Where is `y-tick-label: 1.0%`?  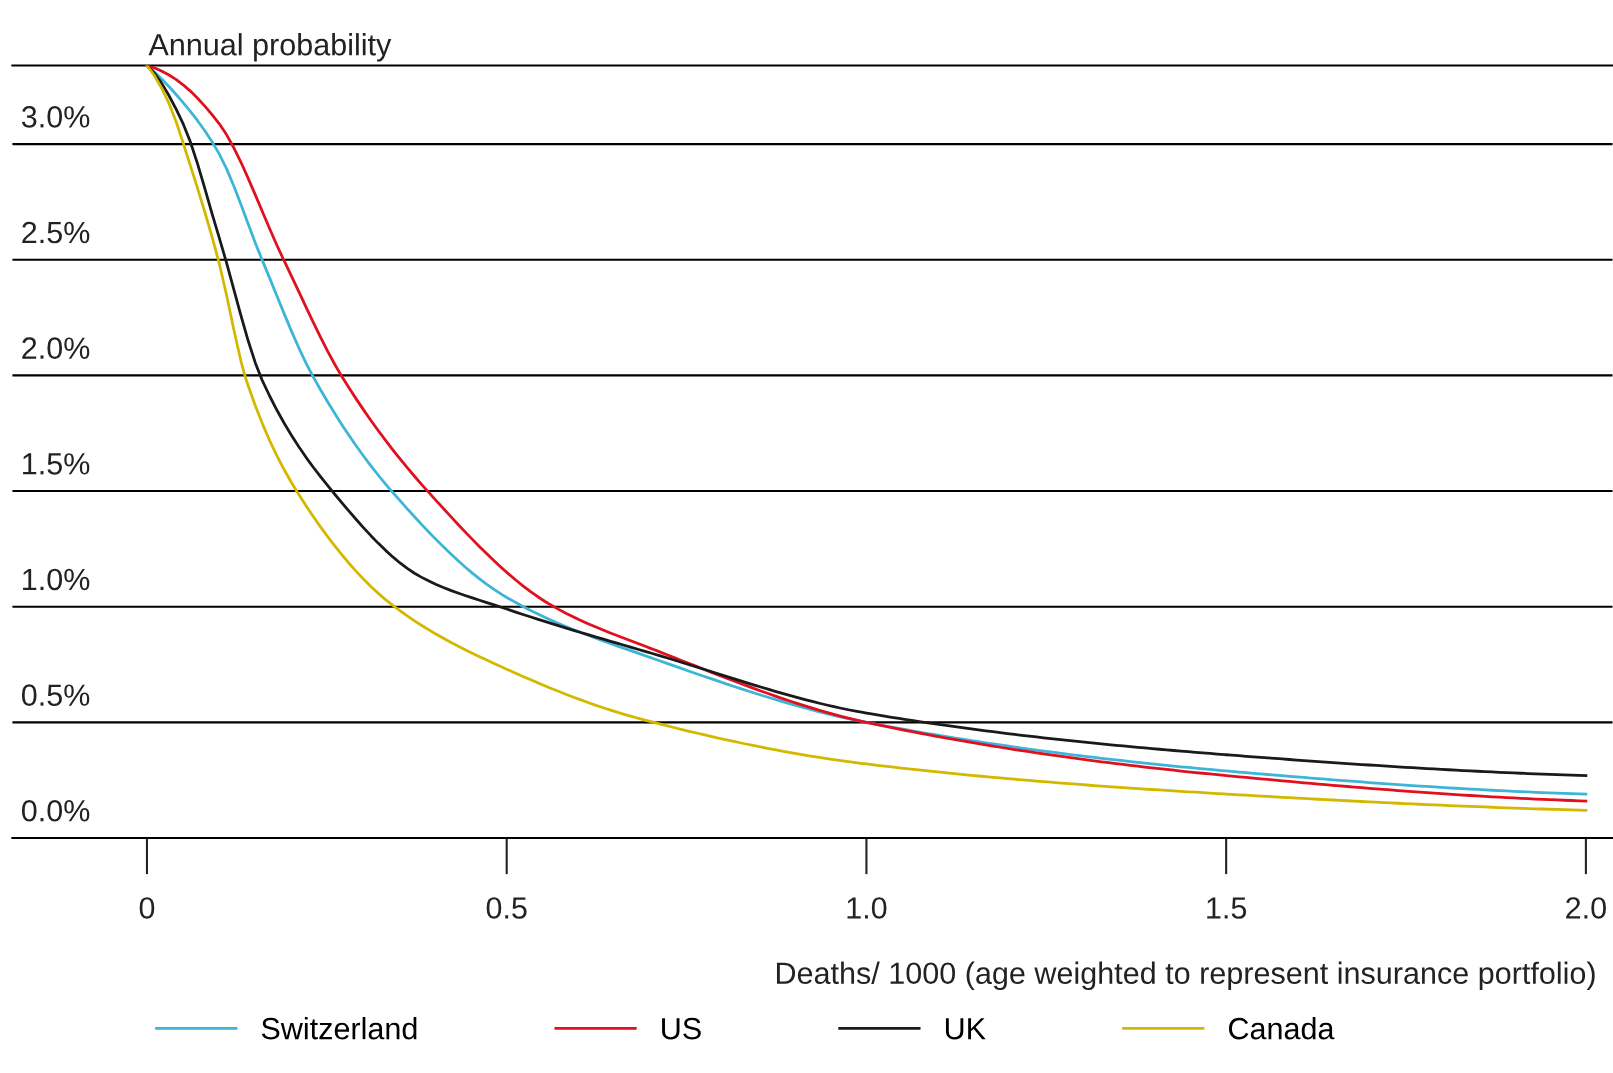 y-tick-label: 1.0% is located at coordinates (56, 579).